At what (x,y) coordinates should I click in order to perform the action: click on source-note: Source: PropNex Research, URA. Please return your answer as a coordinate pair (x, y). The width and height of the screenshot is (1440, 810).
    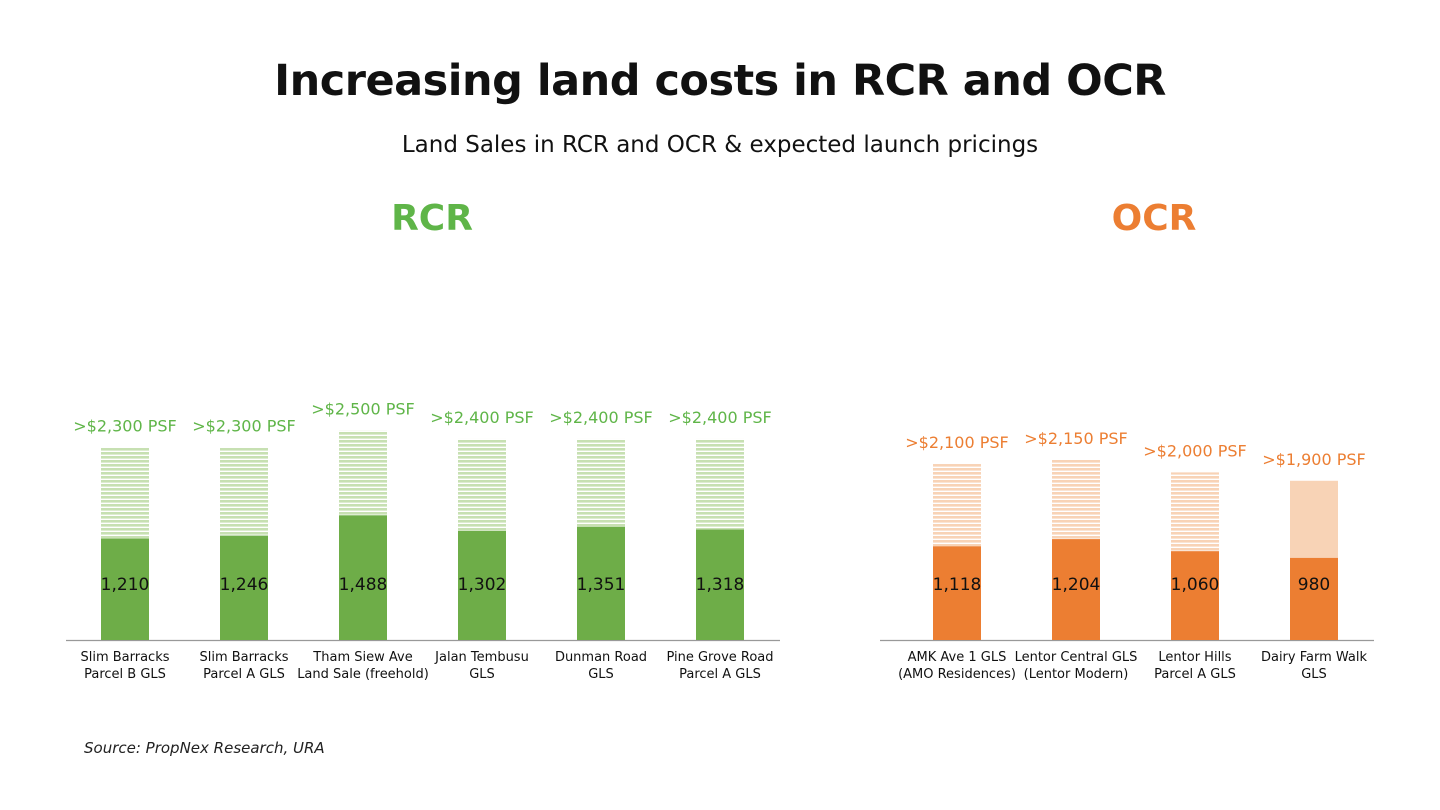
    Looking at the image, I should click on (204, 748).